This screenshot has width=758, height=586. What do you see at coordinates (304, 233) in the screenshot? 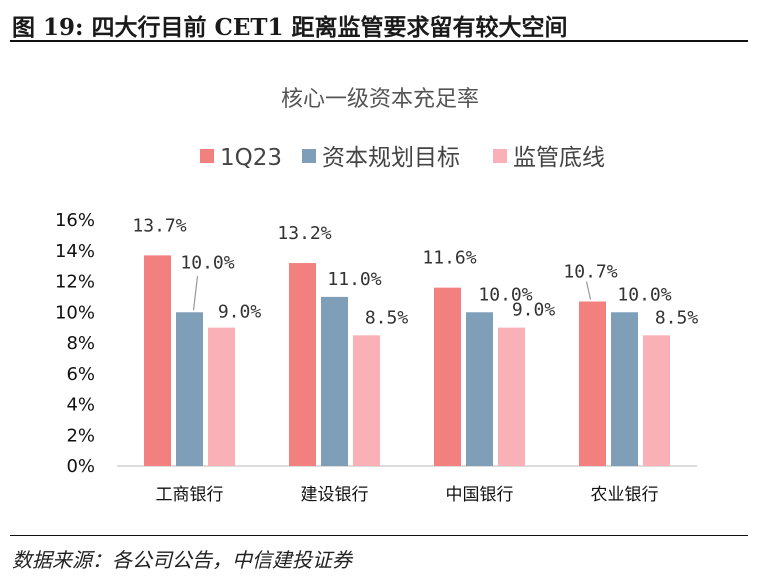
I see `data-label: 13.2%` at bounding box center [304, 233].